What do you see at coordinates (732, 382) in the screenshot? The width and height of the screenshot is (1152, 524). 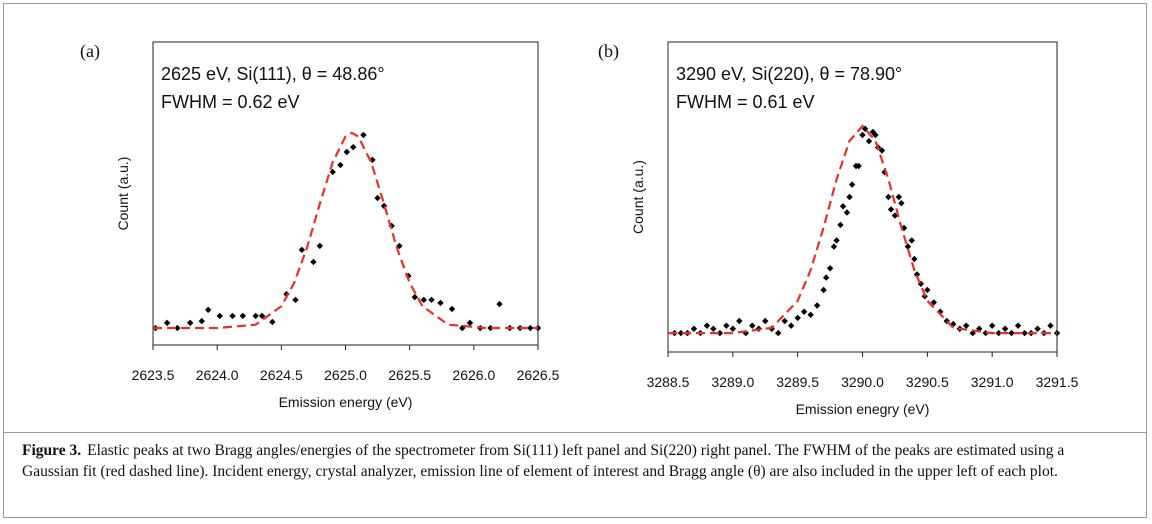 I see `x-tick-label: 3289.0` at bounding box center [732, 382].